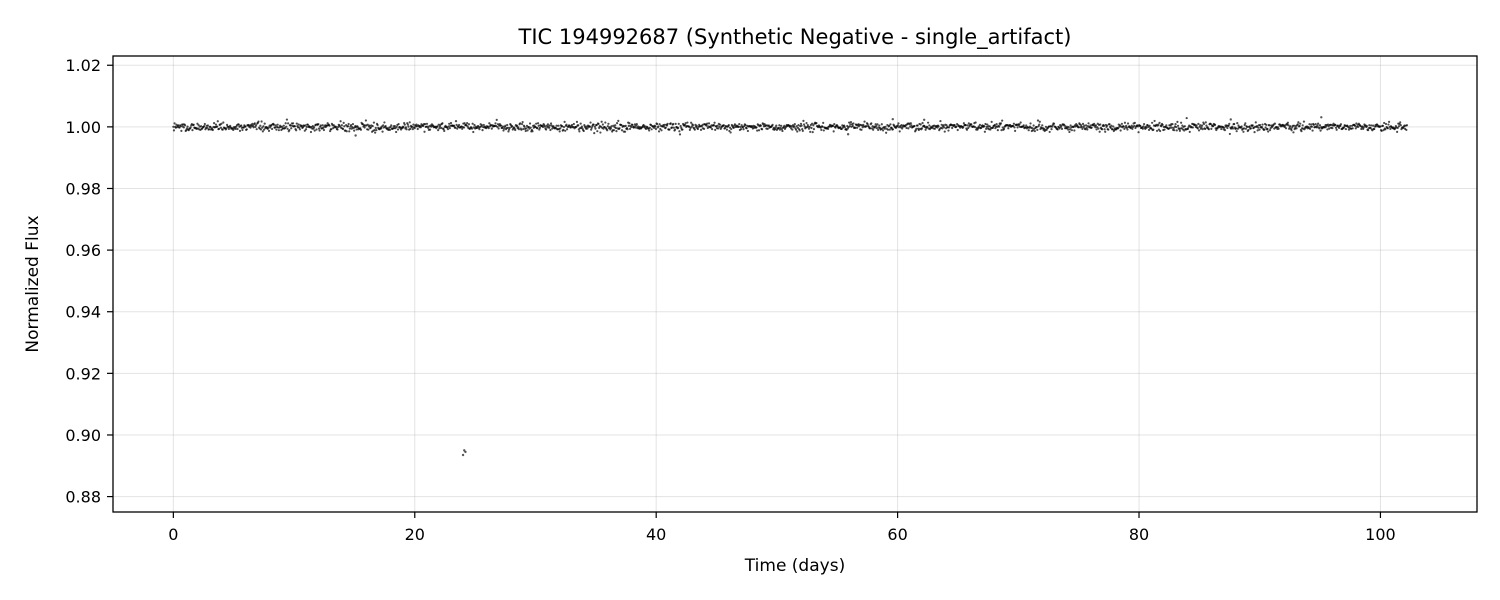 This screenshot has height=600, width=1500. What do you see at coordinates (1380, 534) in the screenshot?
I see `x-tick-label: 100` at bounding box center [1380, 534].